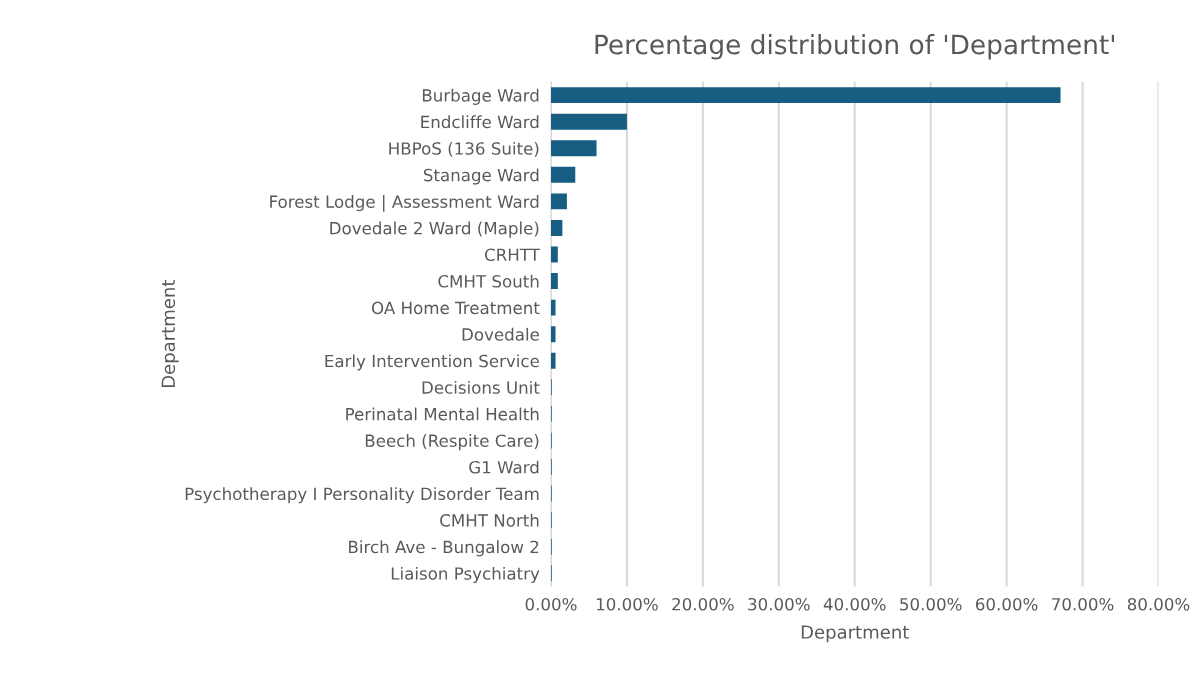 Image resolution: width=1203 pixels, height=682 pixels. Describe the element at coordinates (512, 255) in the screenshot. I see `y-tick-label: CRHTT` at that location.